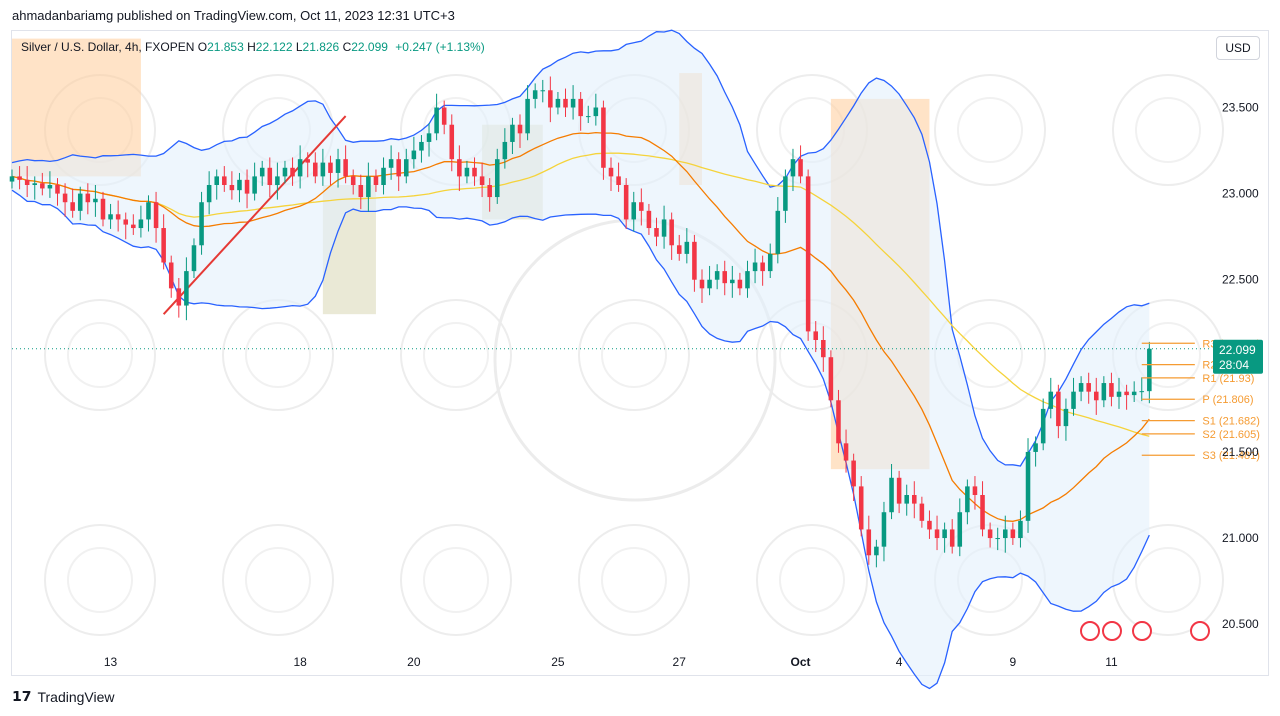 This screenshot has width=1280, height=716. What do you see at coordinates (1240, 194) in the screenshot?
I see `y-tick-label: 23.000` at bounding box center [1240, 194].